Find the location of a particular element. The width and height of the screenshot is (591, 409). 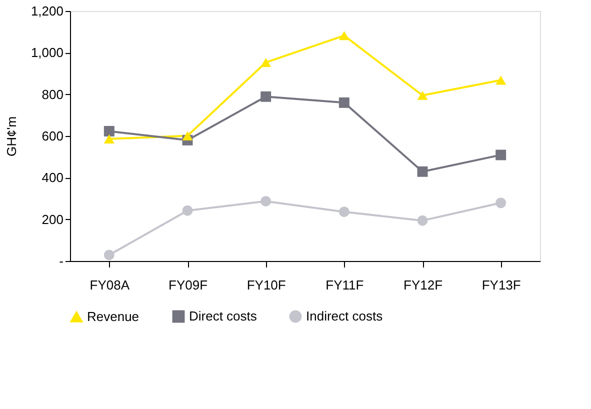

y-tick-label: 200 is located at coordinates (53, 219).